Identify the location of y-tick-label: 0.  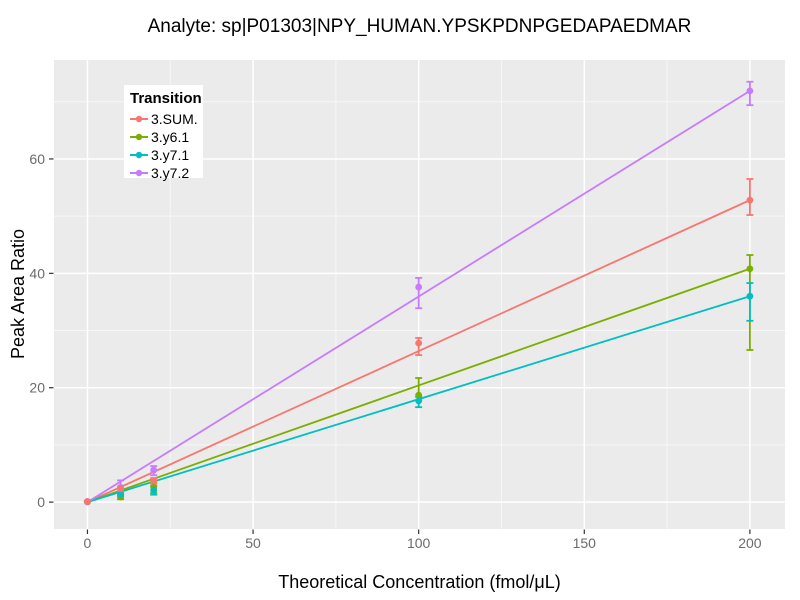
(41, 502).